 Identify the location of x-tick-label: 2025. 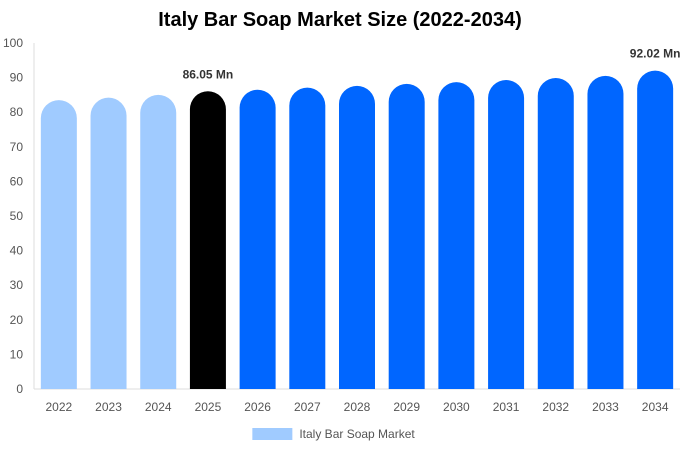
(208, 407).